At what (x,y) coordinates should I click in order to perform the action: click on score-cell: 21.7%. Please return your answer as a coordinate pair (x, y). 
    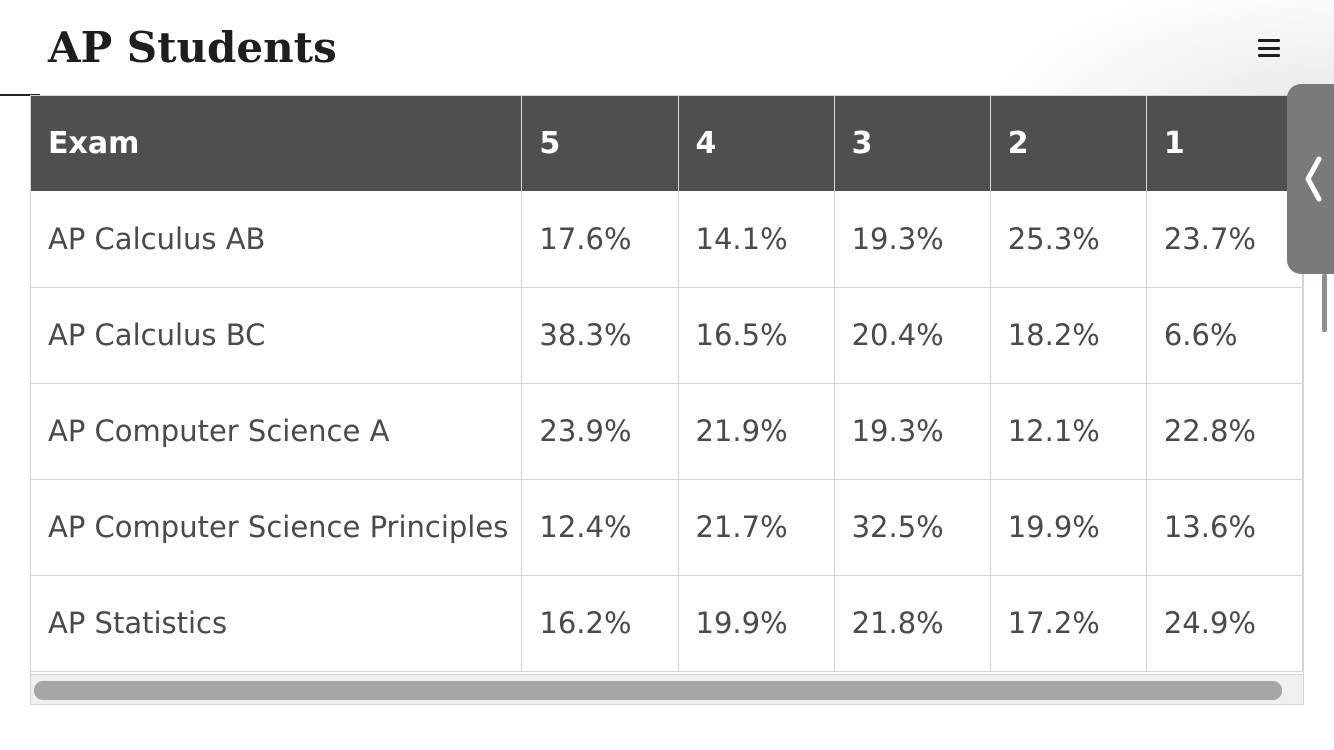
    Looking at the image, I should click on (756, 527).